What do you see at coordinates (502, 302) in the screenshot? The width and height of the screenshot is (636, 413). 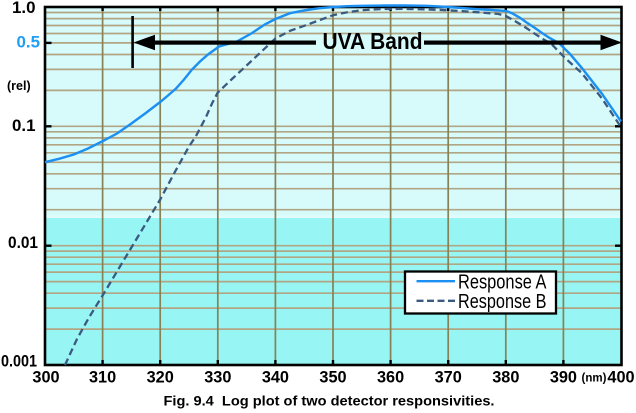 I see `svg-text: Response B` at bounding box center [502, 302].